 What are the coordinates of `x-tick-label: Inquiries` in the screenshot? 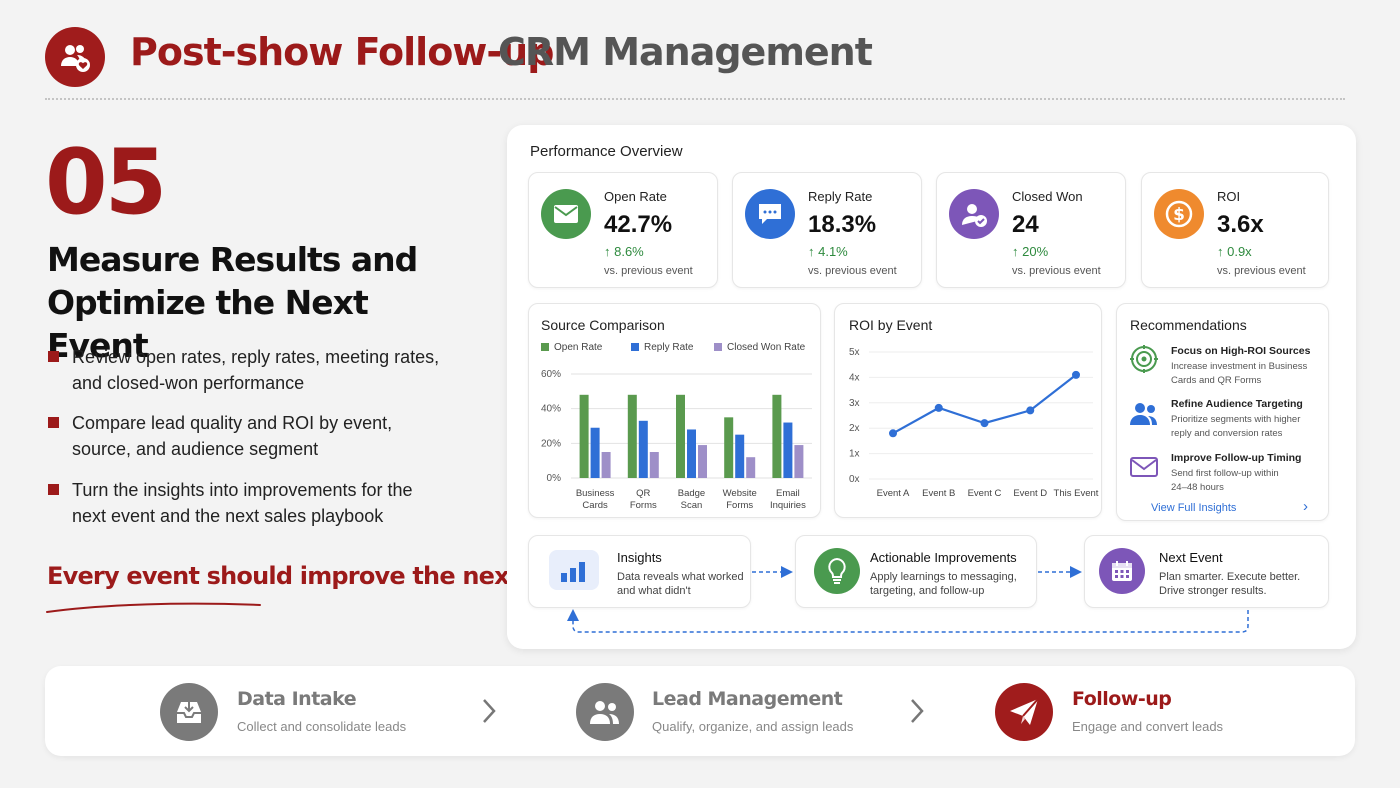 It's located at (788, 505).